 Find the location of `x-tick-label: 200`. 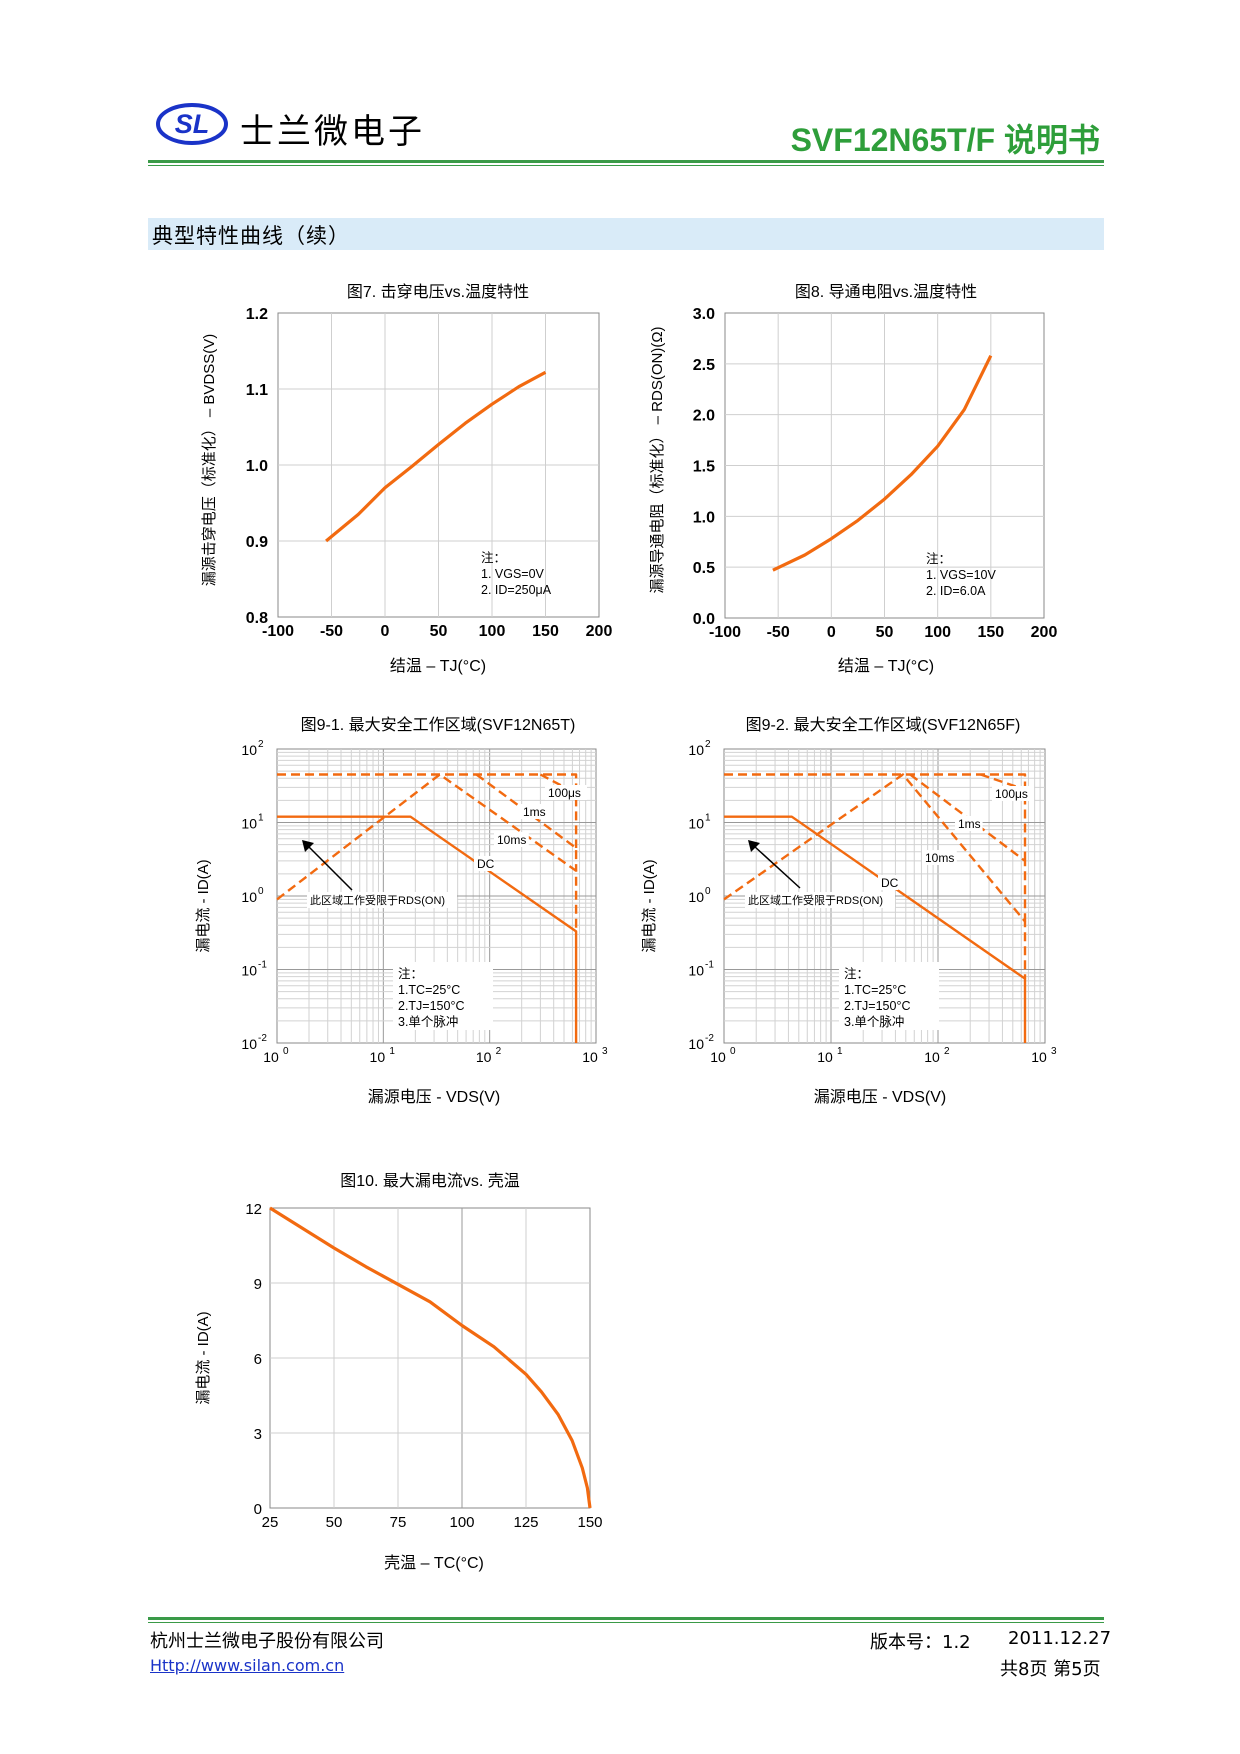

x-tick-label: 200 is located at coordinates (599, 631).